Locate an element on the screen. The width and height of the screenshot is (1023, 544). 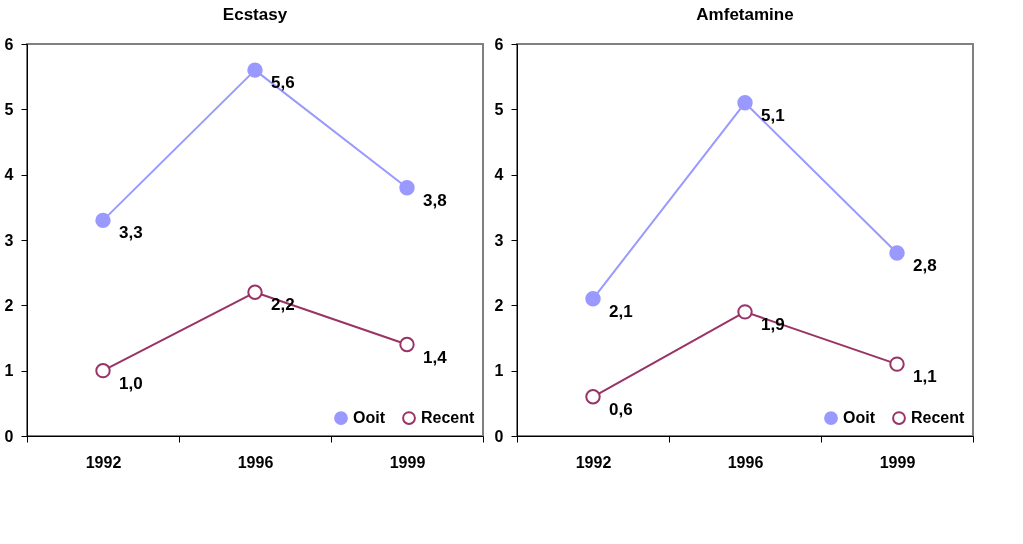
data-label: 2,8 is located at coordinates (925, 266).